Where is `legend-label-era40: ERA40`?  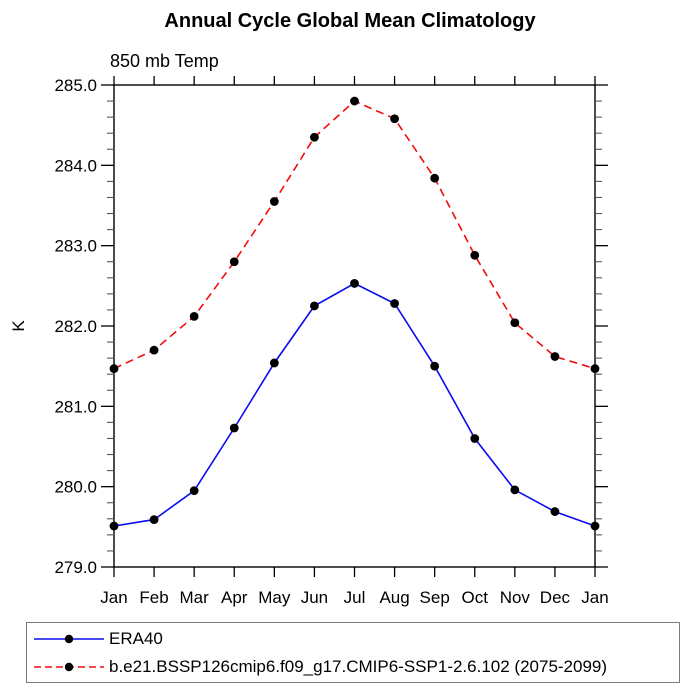 legend-label-era40: ERA40 is located at coordinates (136, 638).